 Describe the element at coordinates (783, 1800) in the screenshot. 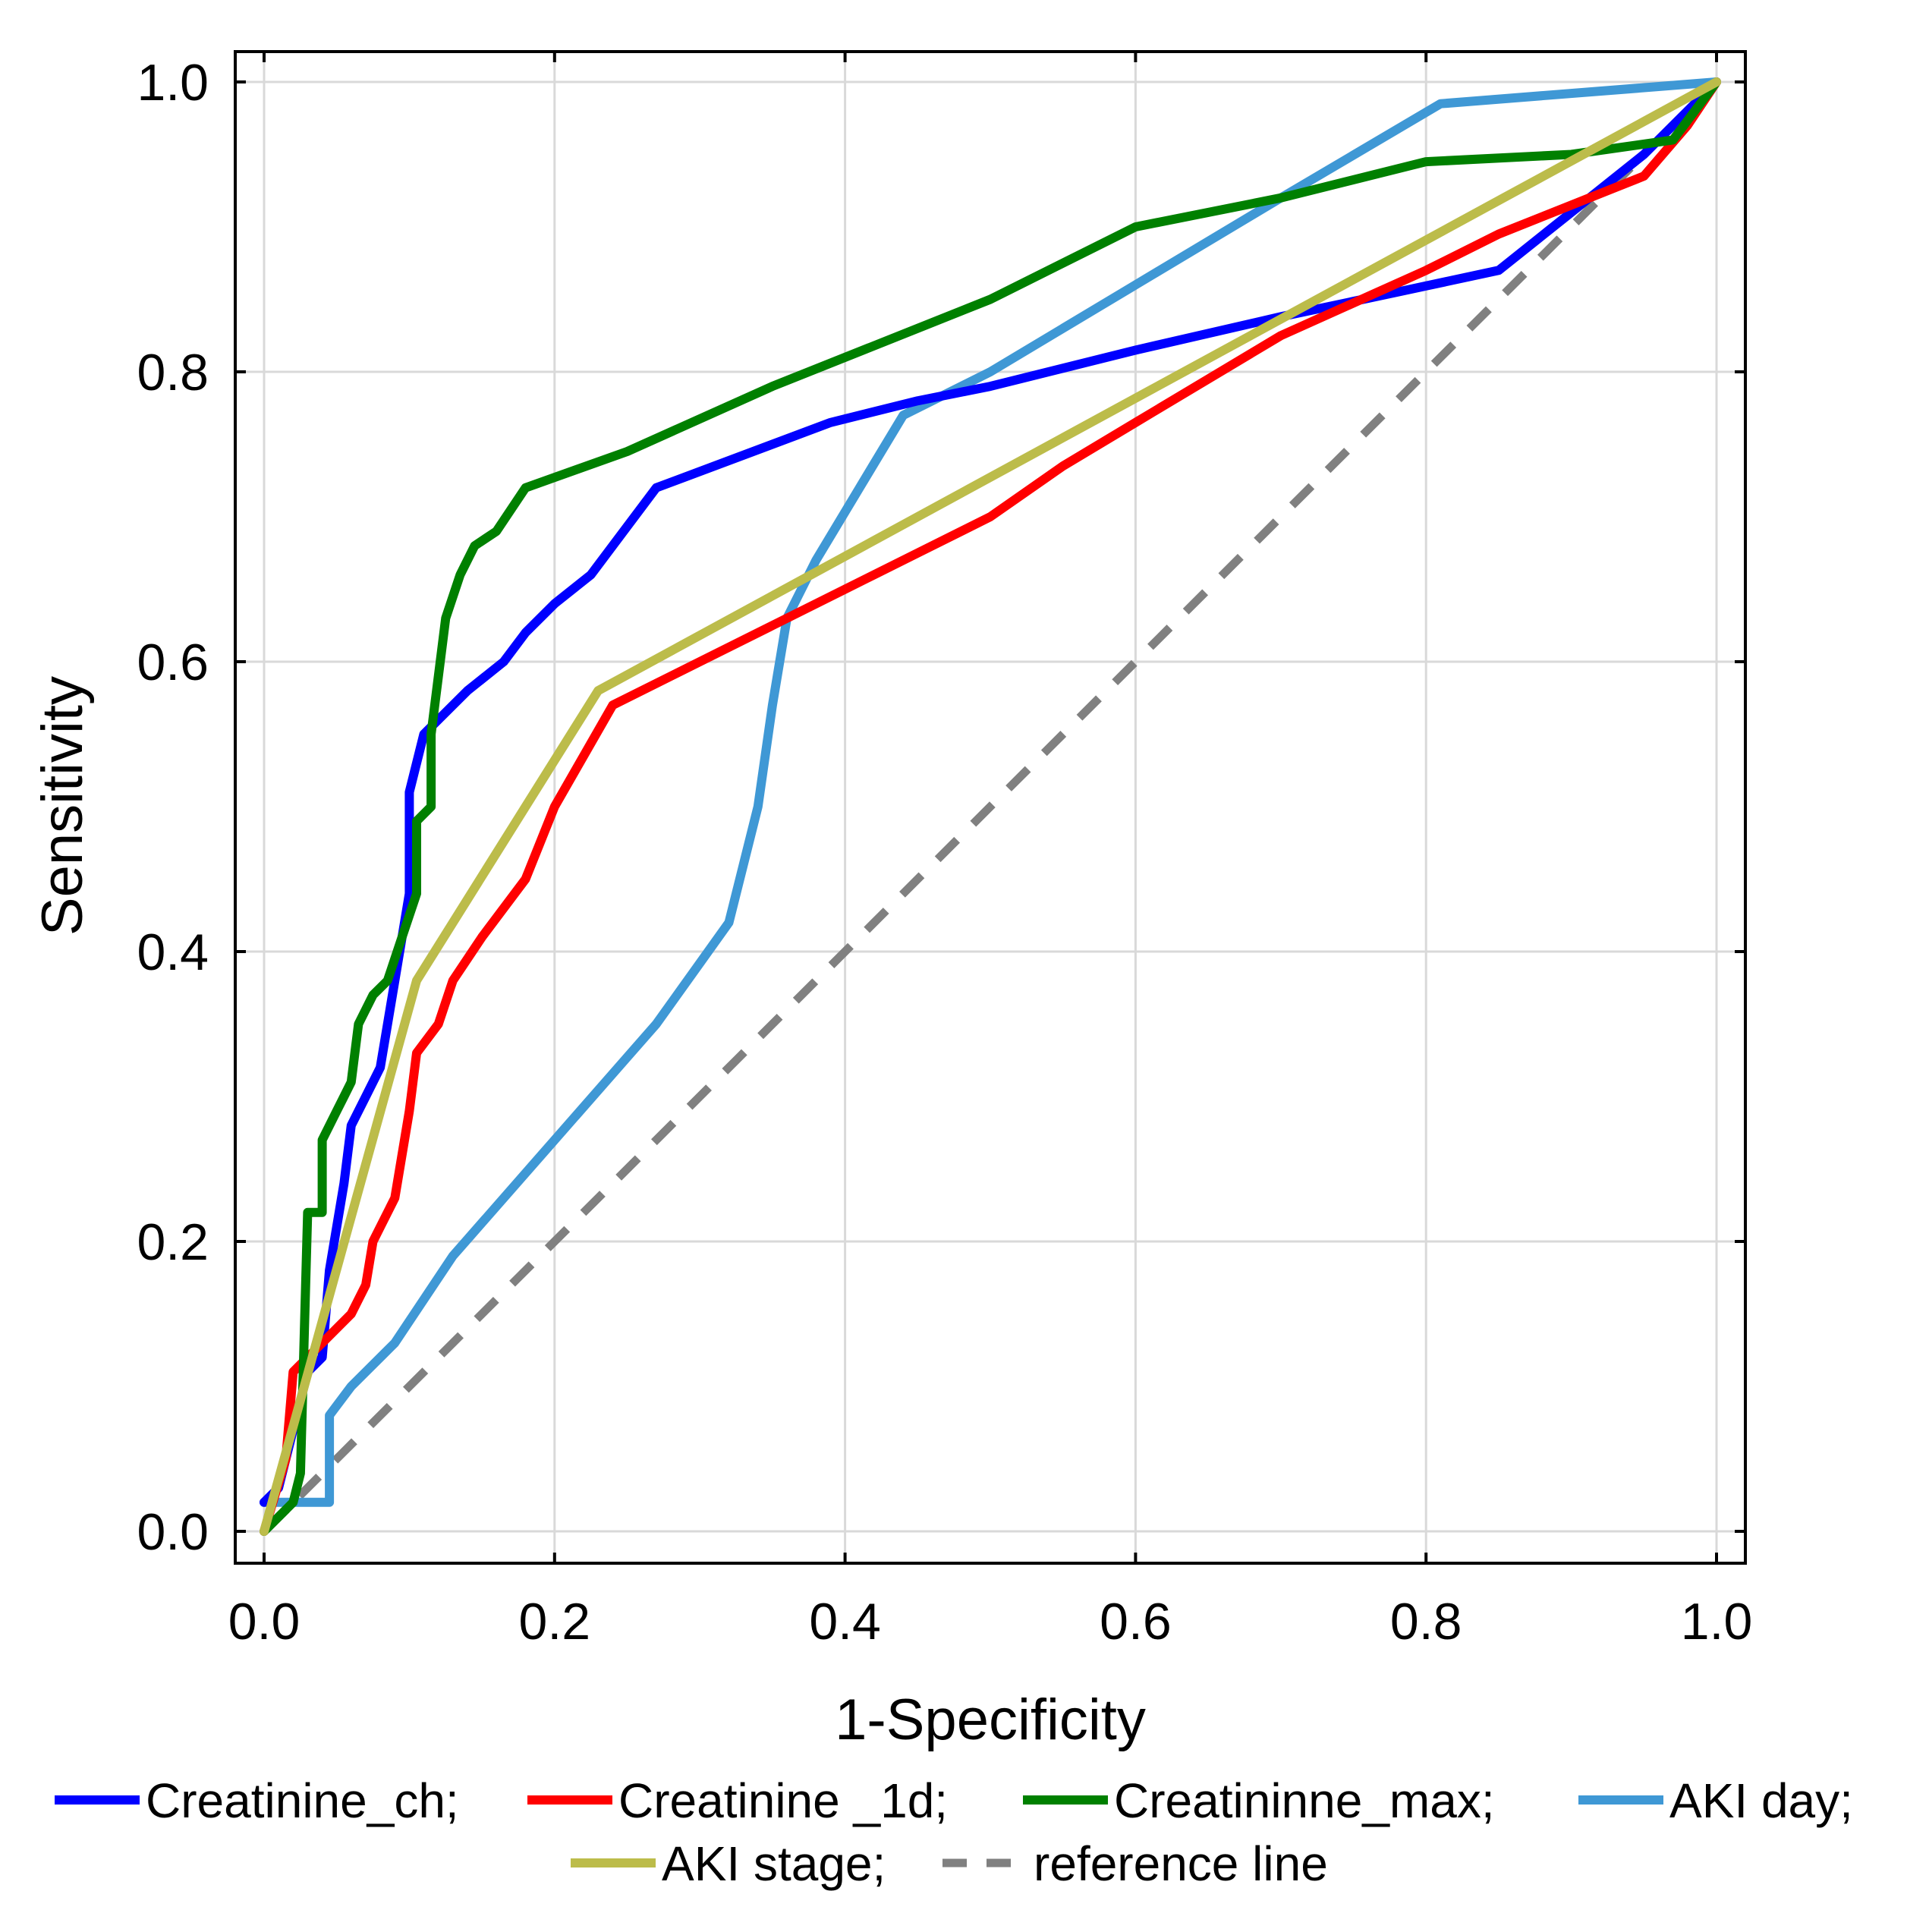

I see `legend-label: Creatinine _1d;` at that location.